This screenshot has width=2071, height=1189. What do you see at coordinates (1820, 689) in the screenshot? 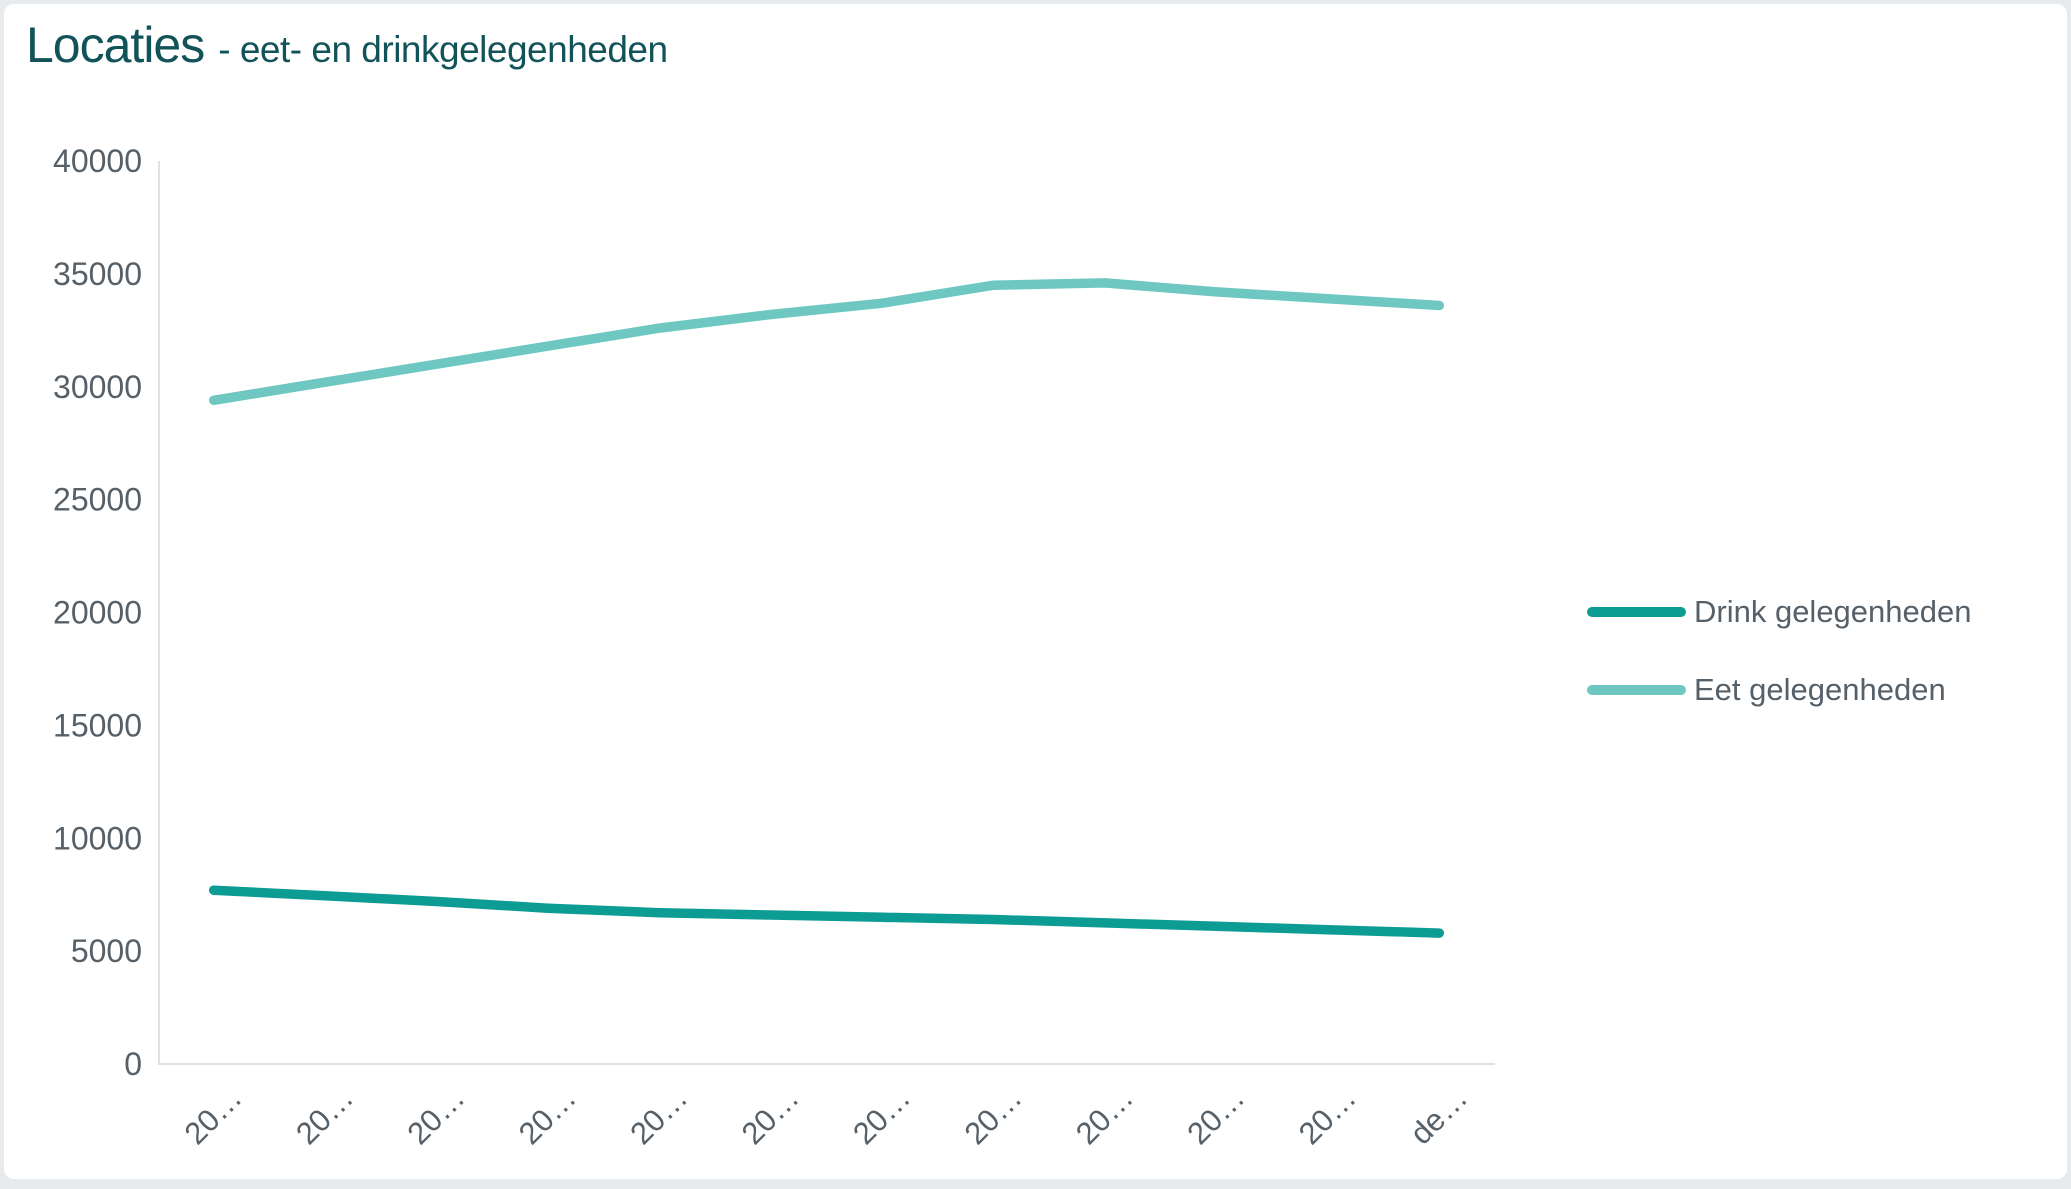
I see `legend-label-eet: Eet gelegenheden` at bounding box center [1820, 689].